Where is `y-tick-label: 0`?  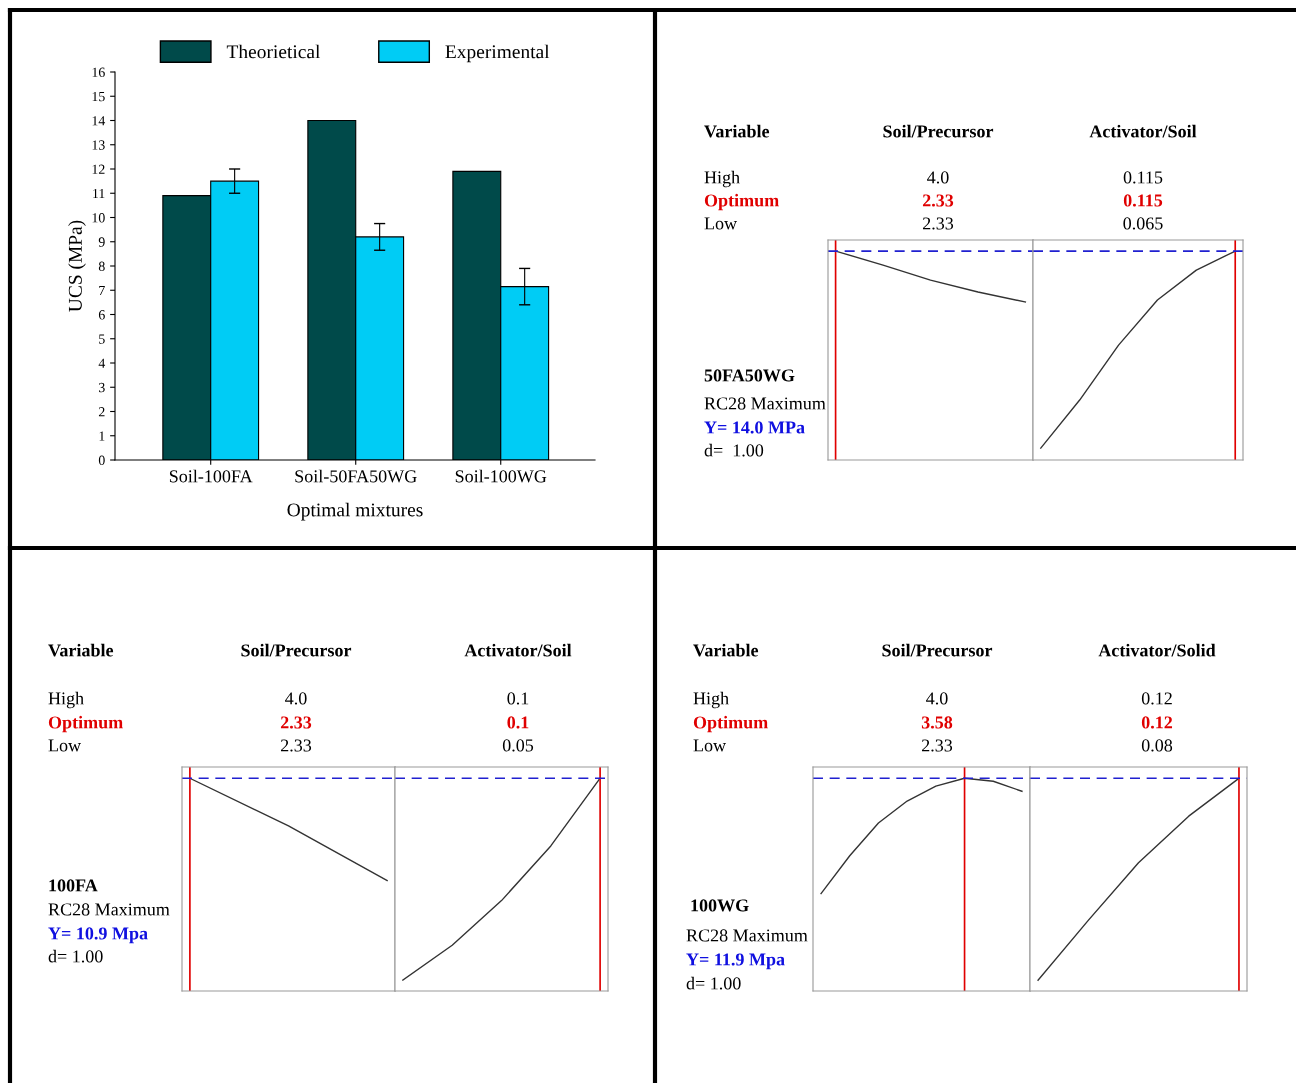
y-tick-label: 0 is located at coordinates (101, 460).